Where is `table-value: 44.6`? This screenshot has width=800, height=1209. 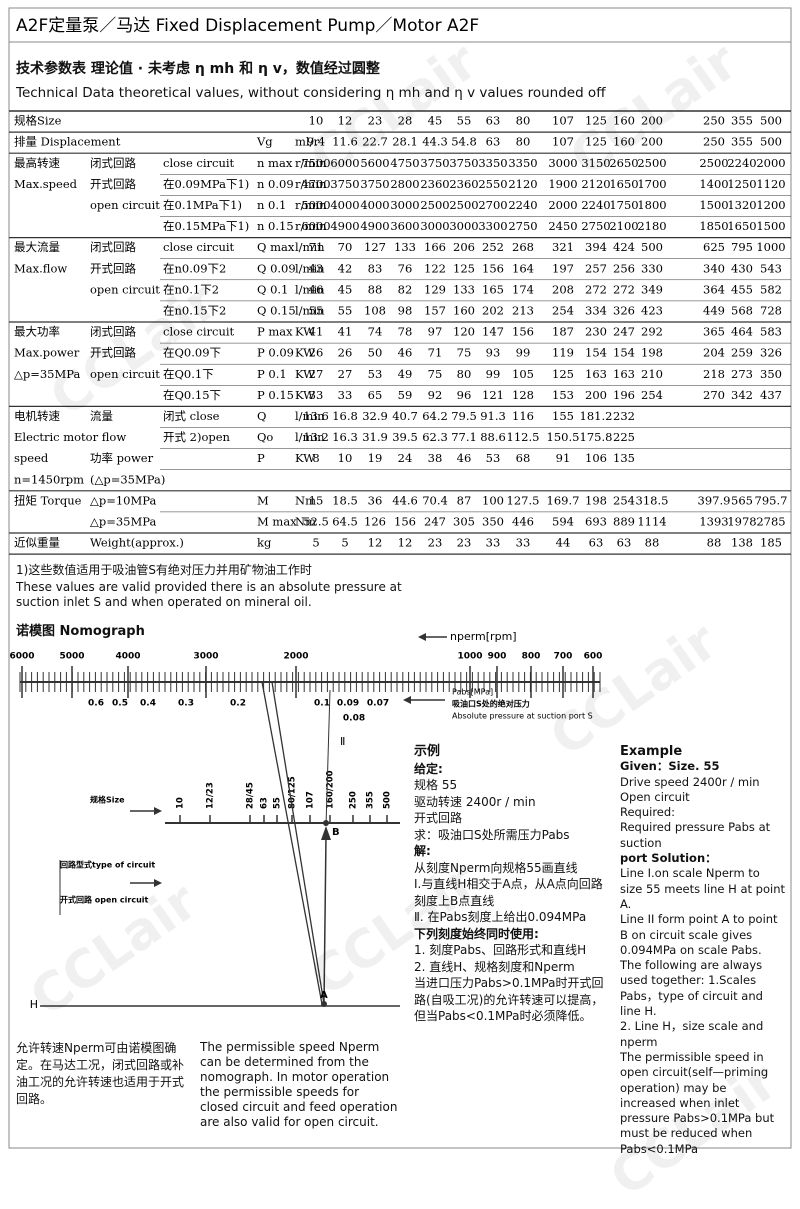
table-value: 44.6 is located at coordinates (405, 500).